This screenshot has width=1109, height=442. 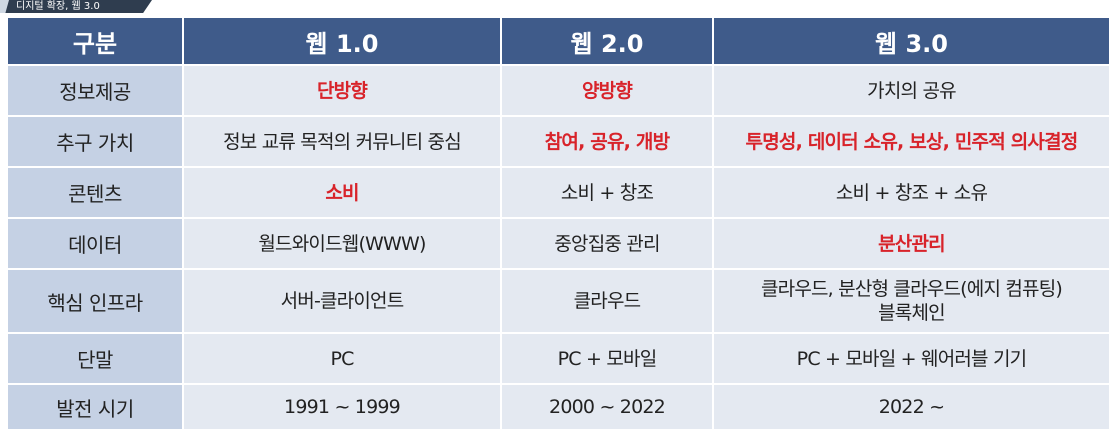 What do you see at coordinates (95, 358) in the screenshot?
I see `row-label-device: 단말` at bounding box center [95, 358].